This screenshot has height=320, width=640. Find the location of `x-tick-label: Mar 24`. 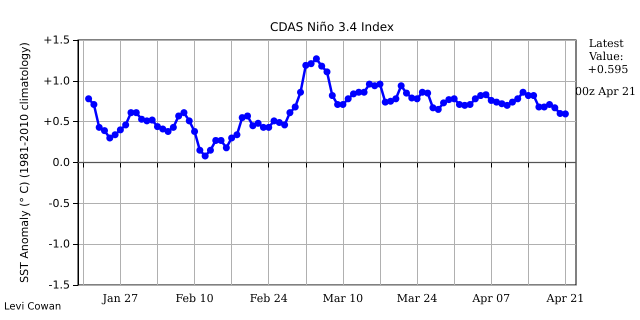

x-tick-label: Mar 24 is located at coordinates (417, 298).